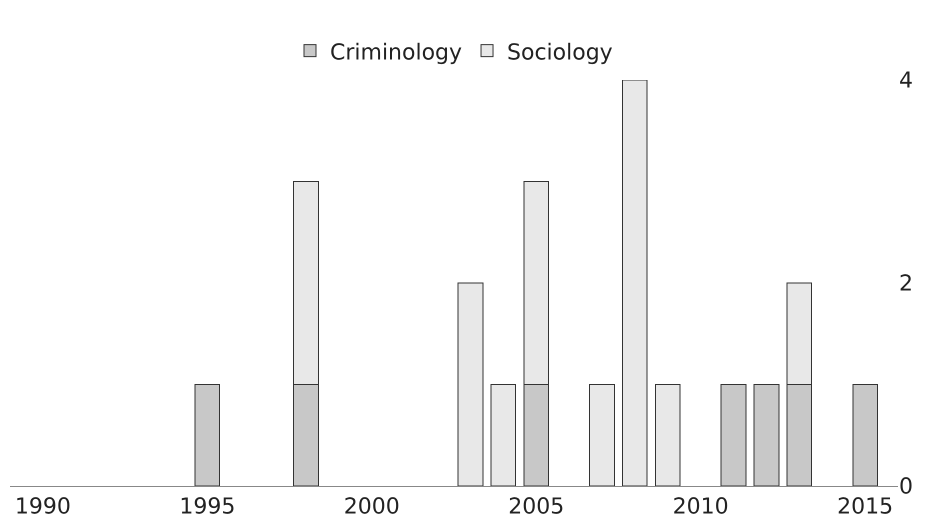 This screenshot has width=938, height=529. Describe the element at coordinates (906, 284) in the screenshot. I see `y-tick-label: 2` at that location.